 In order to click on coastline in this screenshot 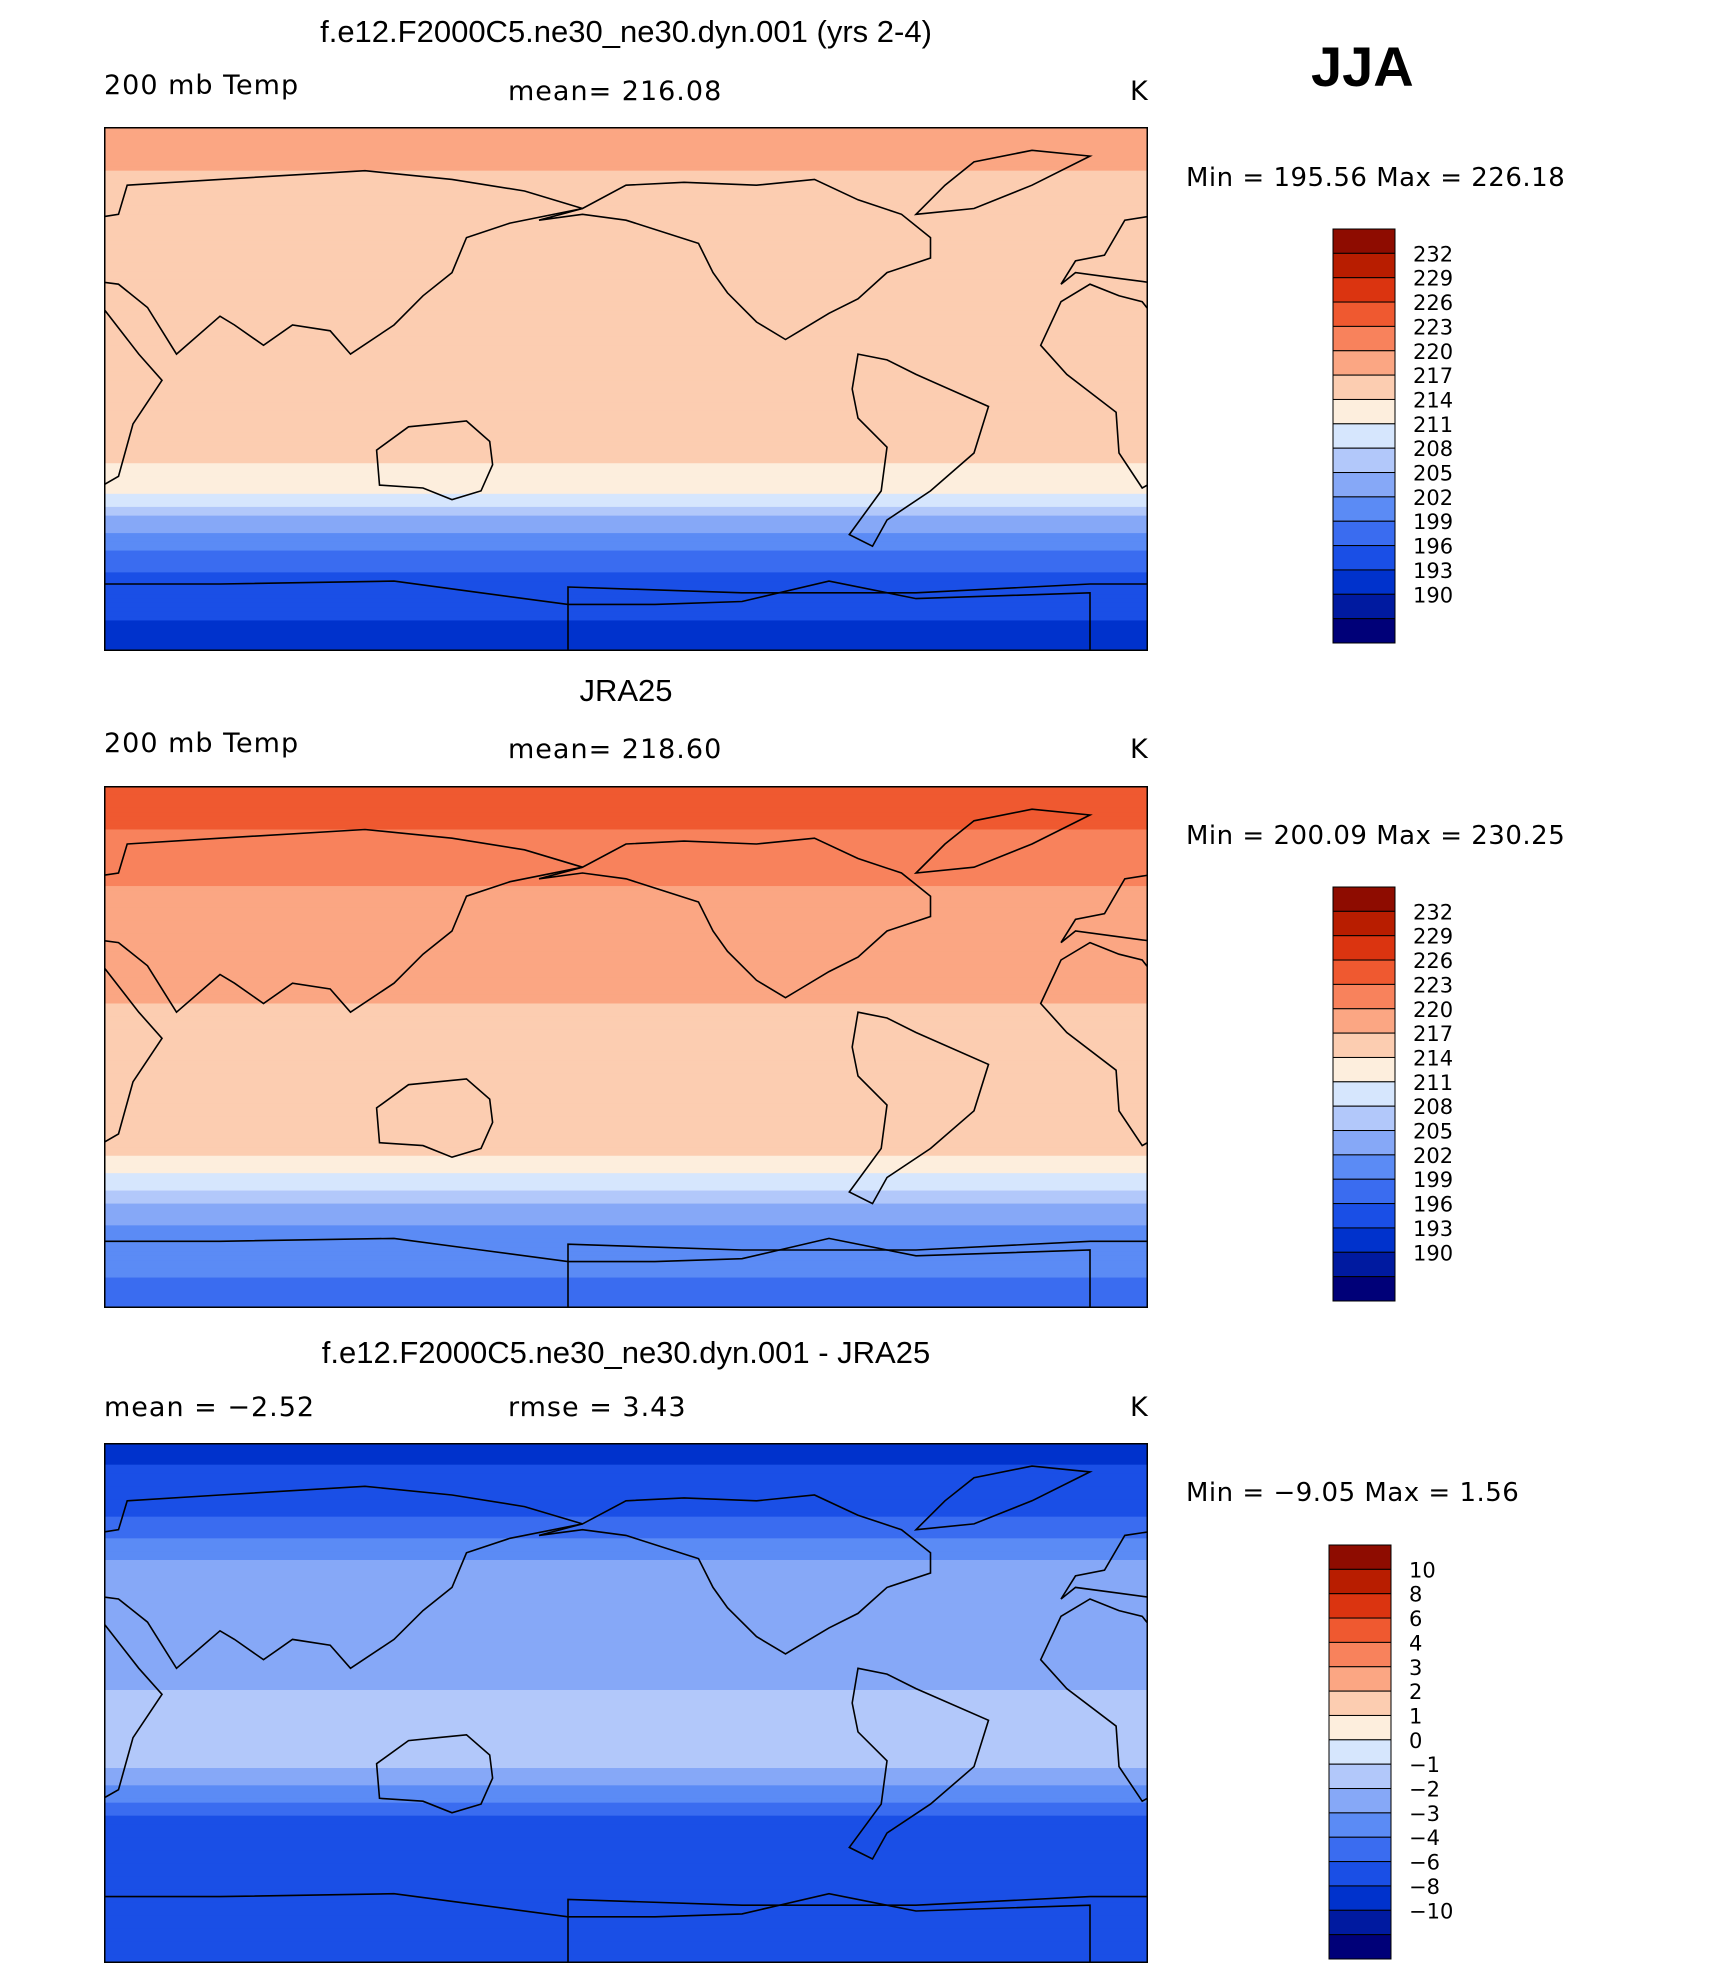, I will do `click(735, 1574)`.